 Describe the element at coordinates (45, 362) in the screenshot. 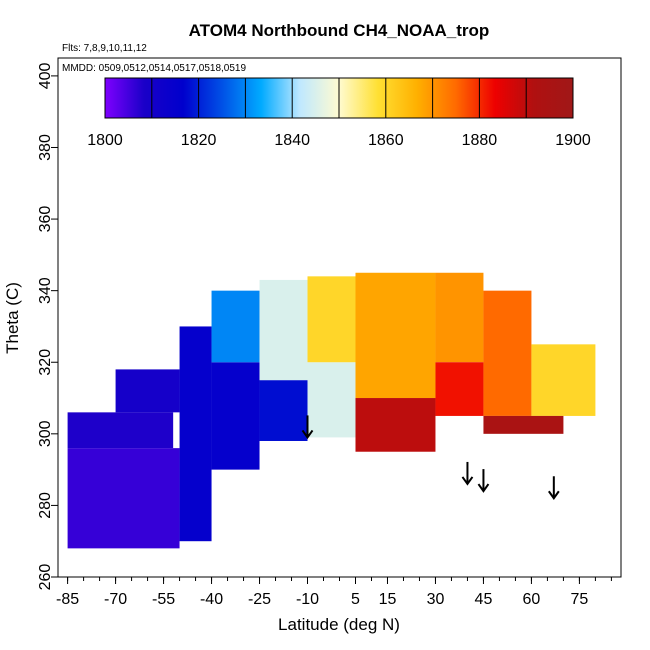

I see `y-tick-label: 320` at that location.